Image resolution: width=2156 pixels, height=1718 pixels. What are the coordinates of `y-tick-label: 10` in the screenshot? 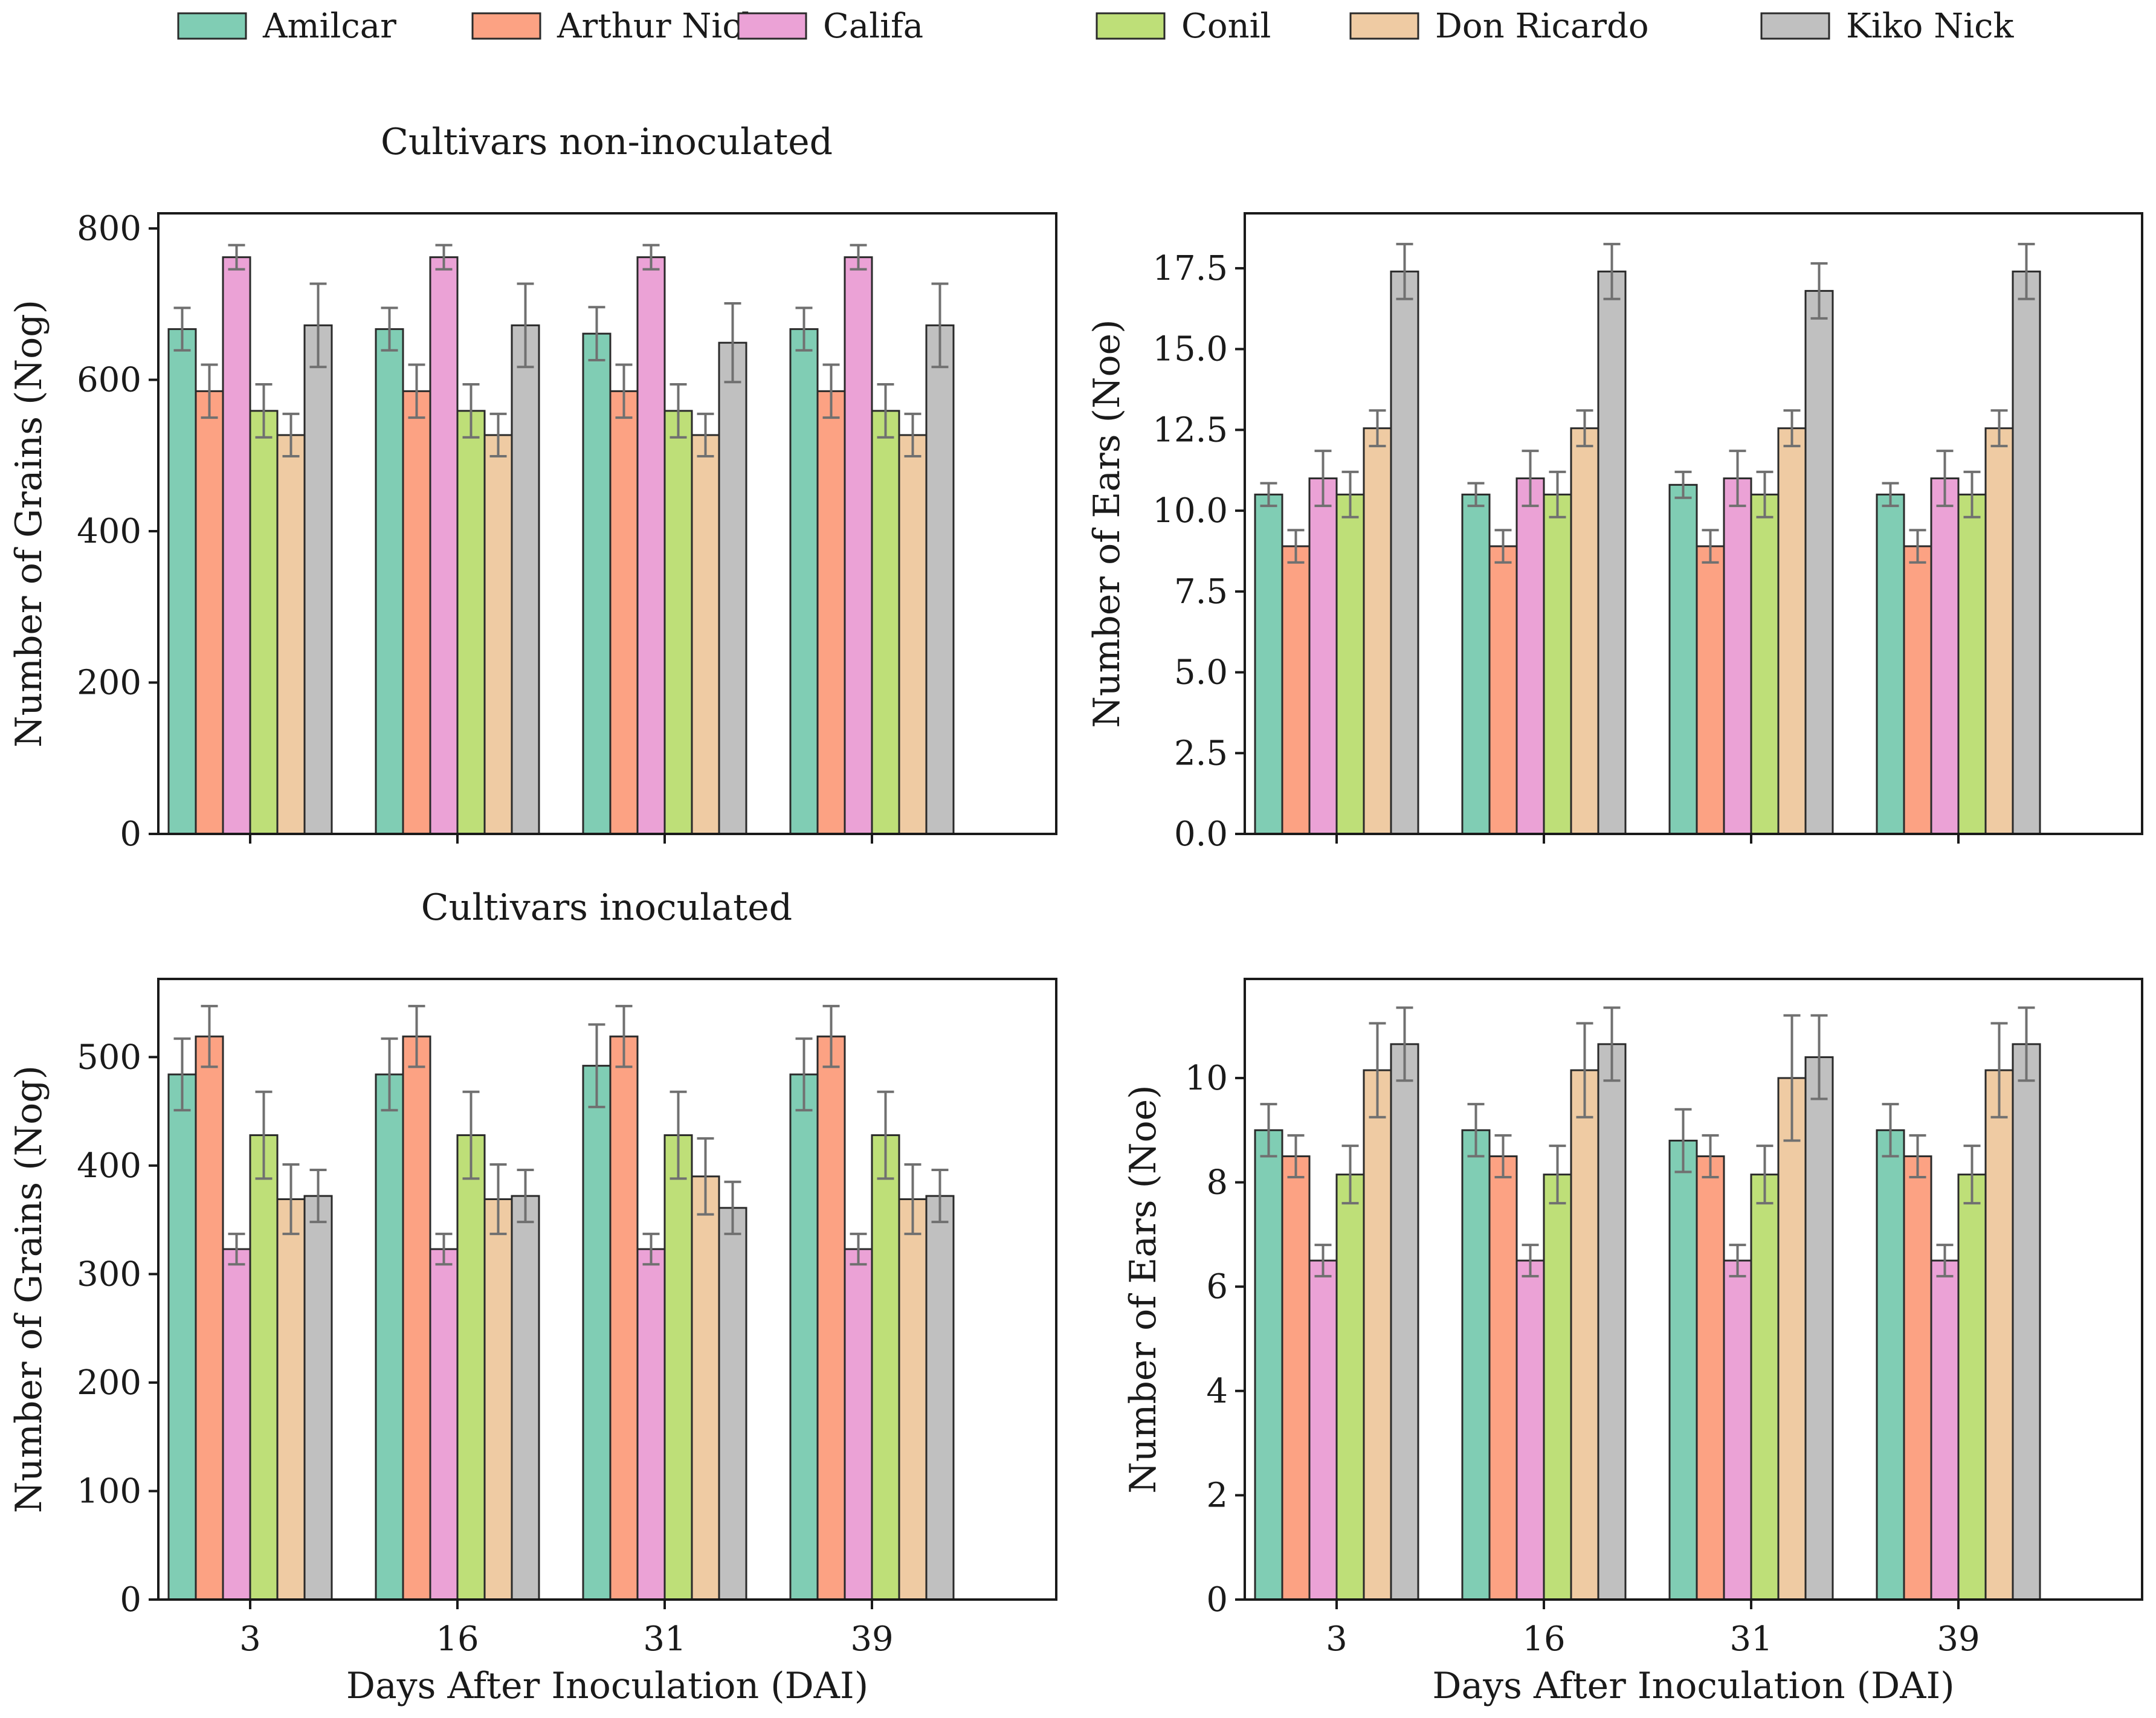 It's located at (1206, 1078).